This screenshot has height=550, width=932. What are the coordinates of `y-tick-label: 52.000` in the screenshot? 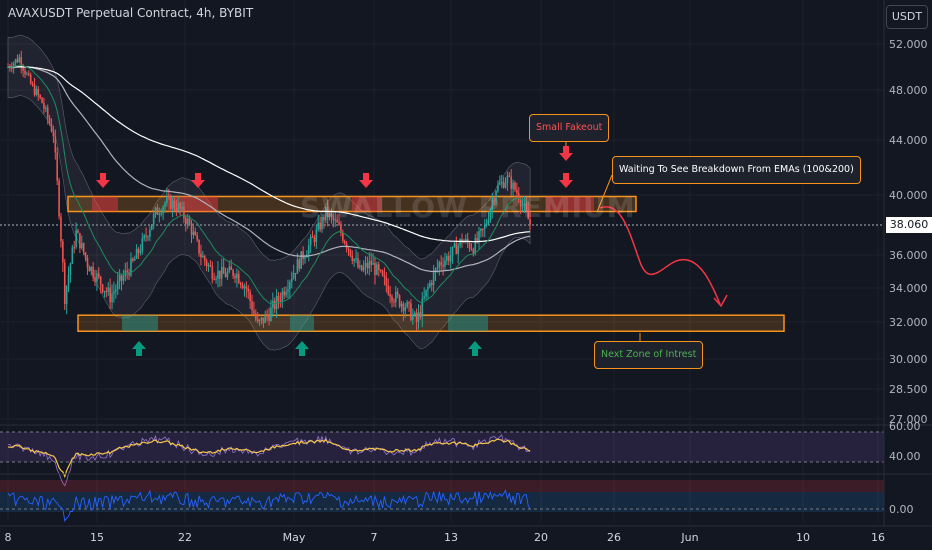 It's located at (908, 44).